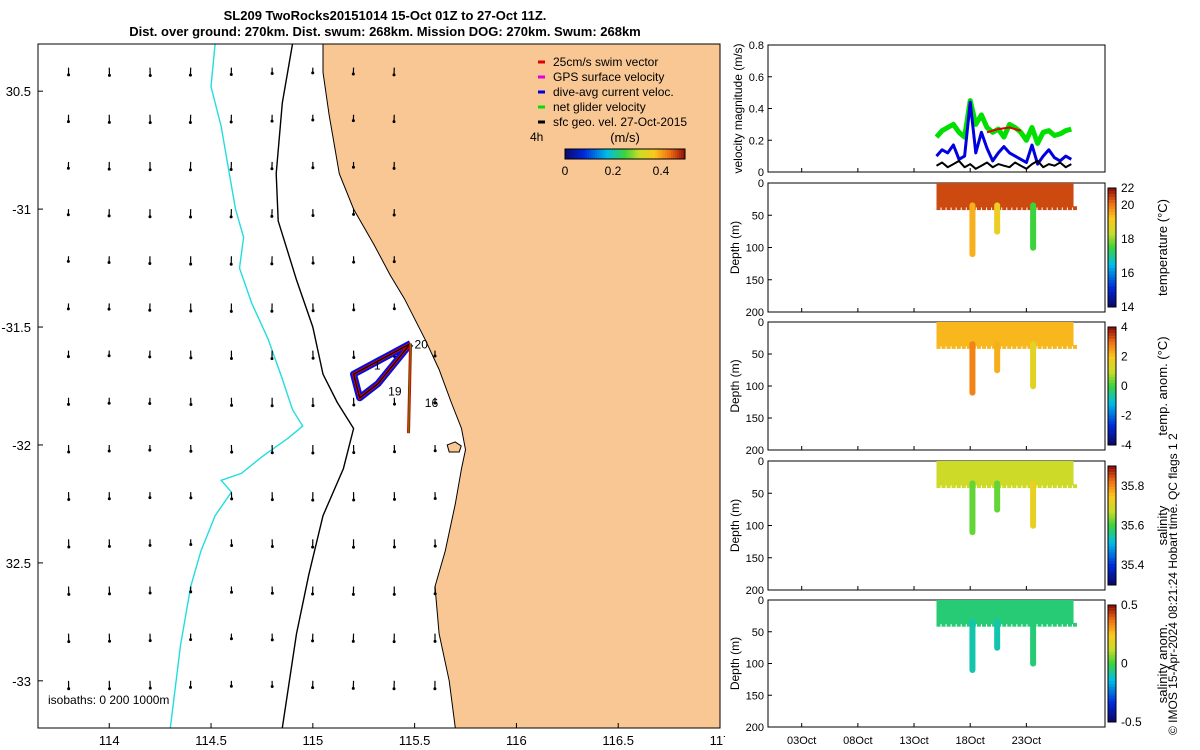 This screenshot has width=1200, height=750. What do you see at coordinates (625, 137) in the screenshot?
I see `colorbar-label: (m/s)` at bounding box center [625, 137].